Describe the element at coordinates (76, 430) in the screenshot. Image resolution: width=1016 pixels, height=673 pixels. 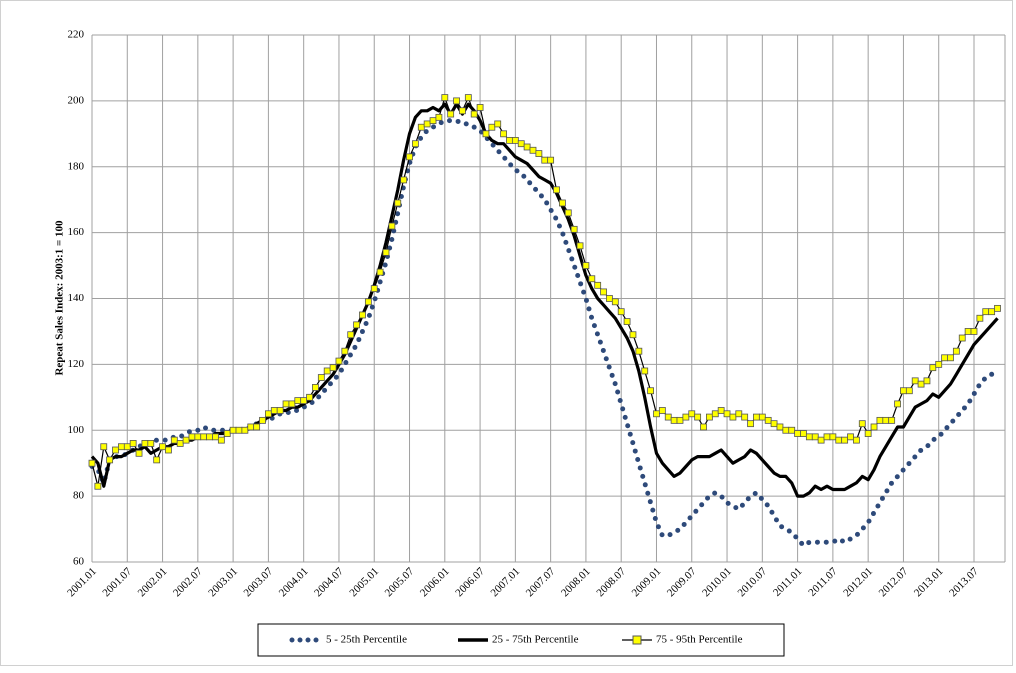
I see `y-tick-label: 100` at that location.